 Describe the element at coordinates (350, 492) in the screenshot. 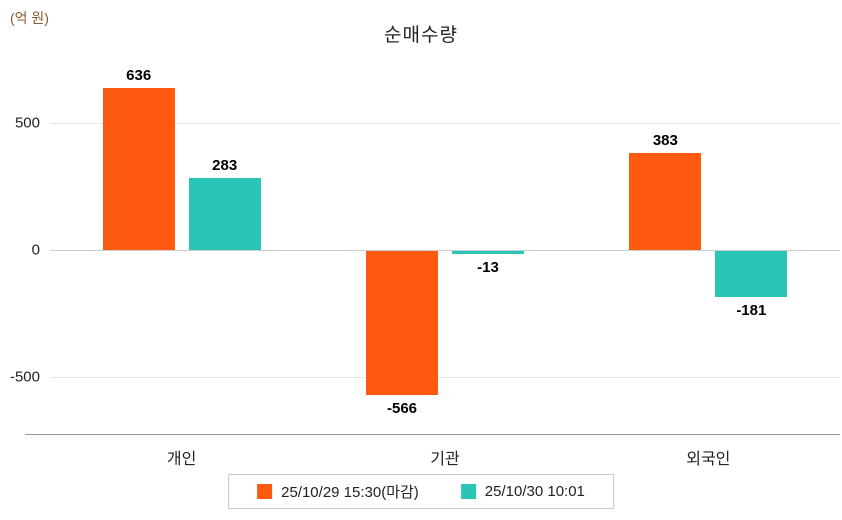

I see `legend-label: 25/10/29 15:30(마감)` at that location.